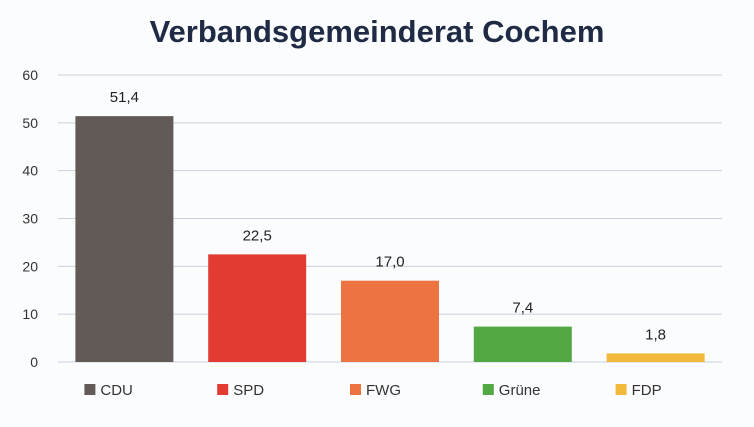 The width and height of the screenshot is (754, 427). I want to click on y-tick-label: 0, so click(34, 362).